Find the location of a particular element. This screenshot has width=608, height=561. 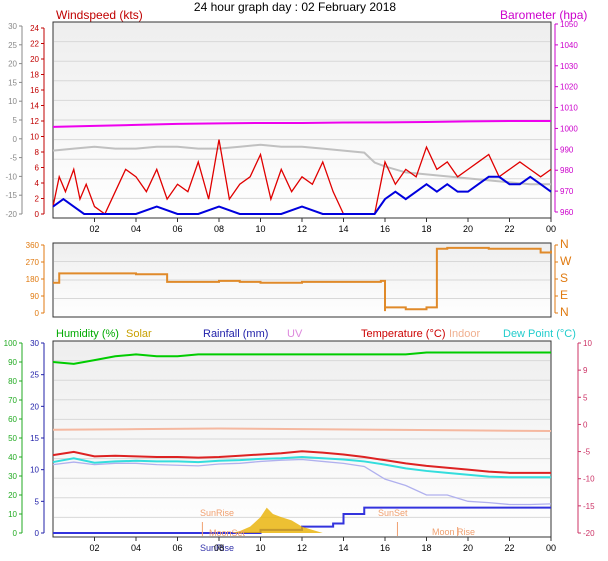

direction-degrees-axis: 360 270 180 90 0 is located at coordinates (35, 279).